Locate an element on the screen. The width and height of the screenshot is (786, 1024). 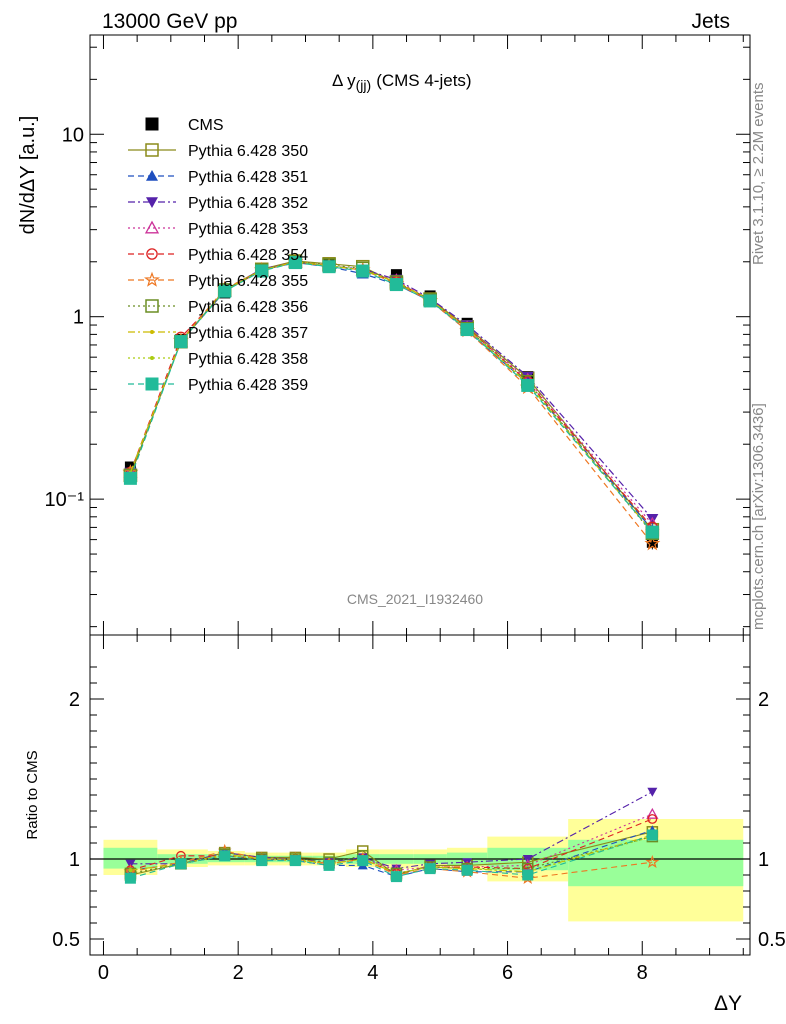
ratio-ytick-label-left: 2 is located at coordinates (74, 700).